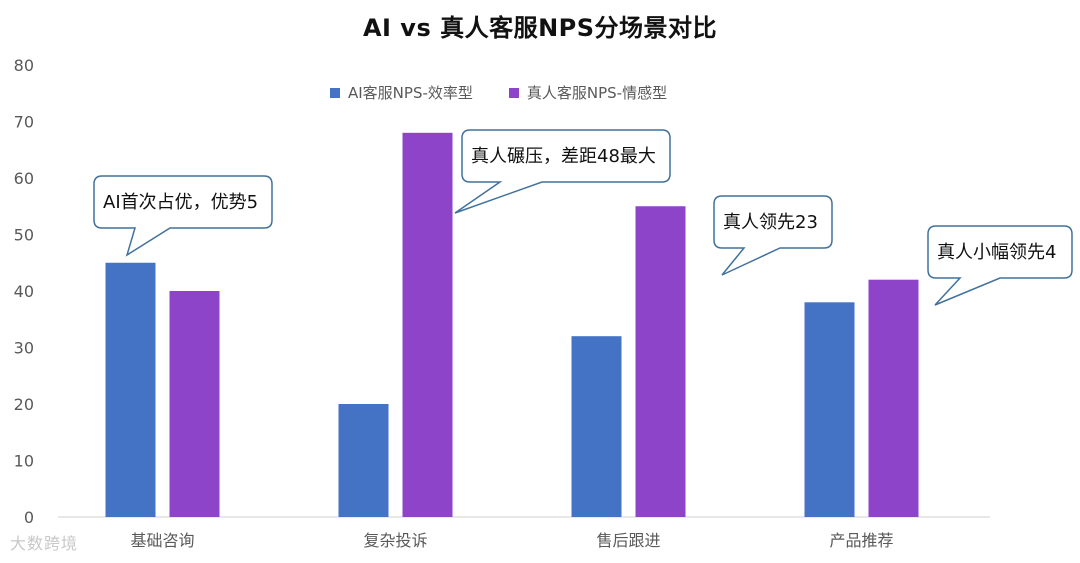 This screenshot has height=563, width=1080. What do you see at coordinates (335, 92) in the screenshot?
I see `legend-swatch-ai` at bounding box center [335, 92].